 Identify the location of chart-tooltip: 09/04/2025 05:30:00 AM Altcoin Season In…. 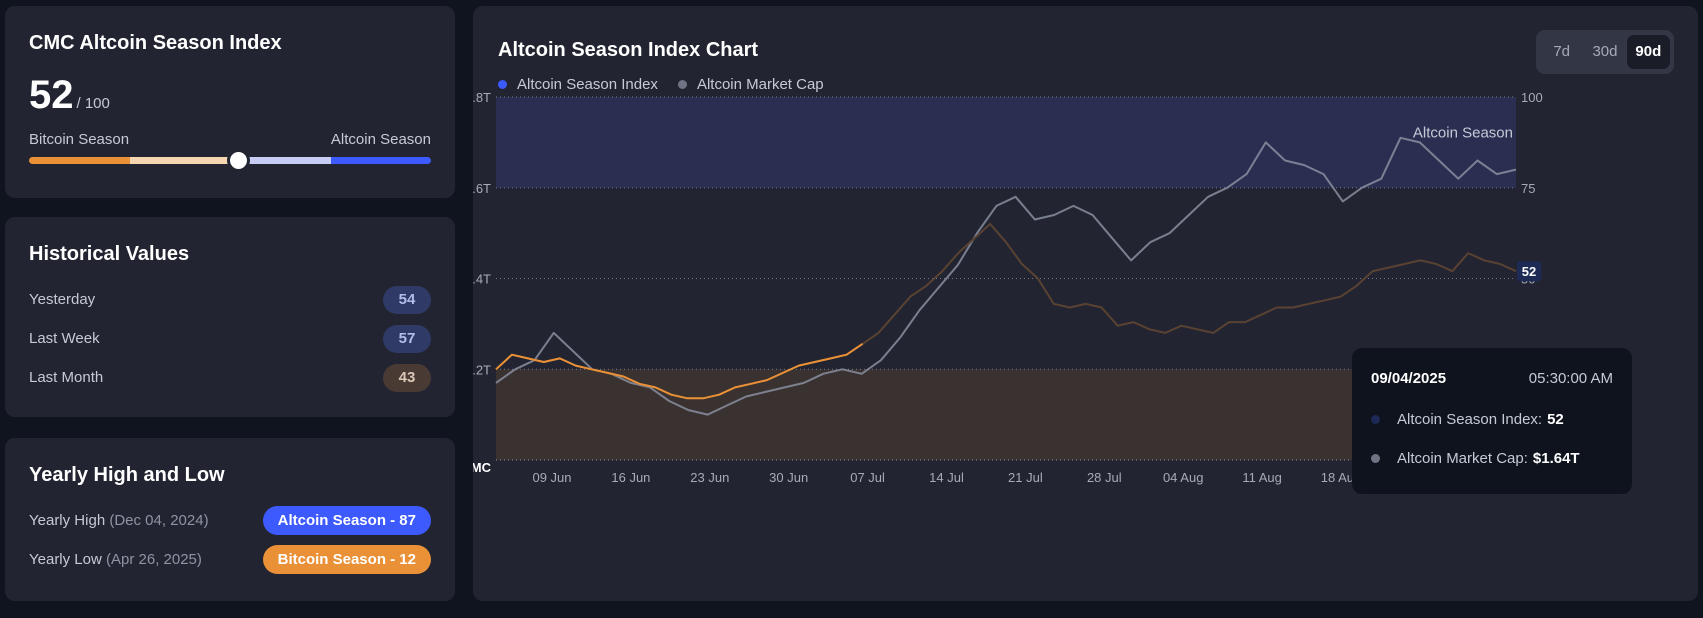
(1492, 421).